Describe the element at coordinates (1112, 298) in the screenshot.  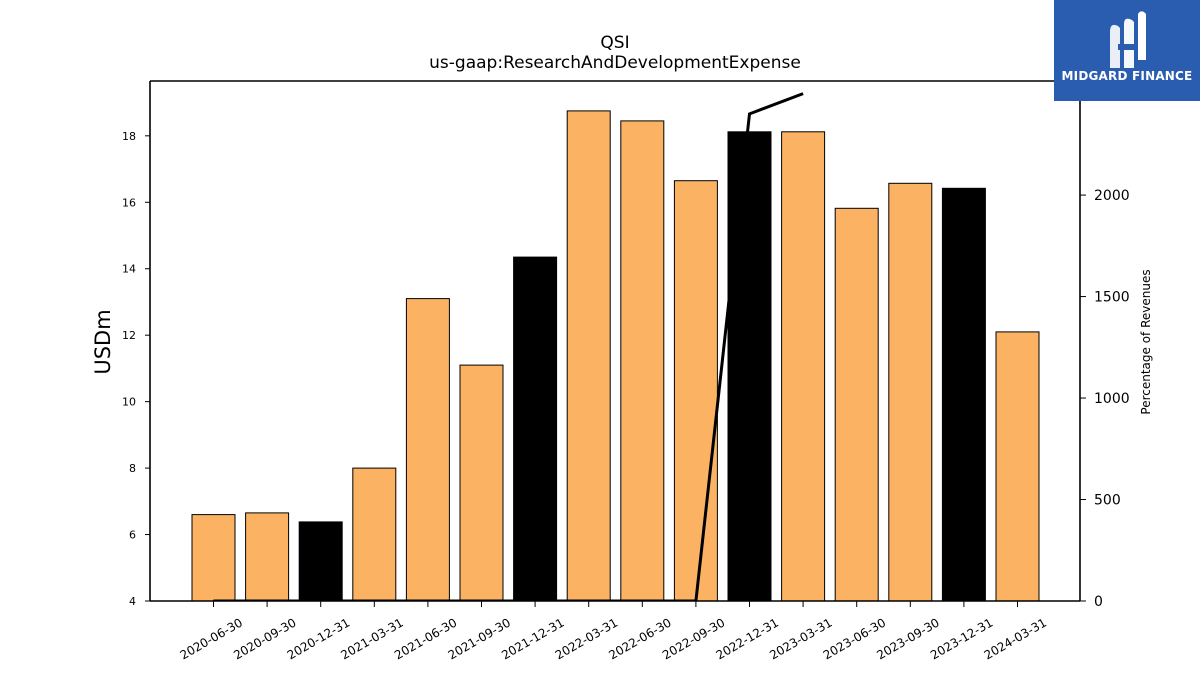
I see `y2-tick-label-1500: 1500` at that location.